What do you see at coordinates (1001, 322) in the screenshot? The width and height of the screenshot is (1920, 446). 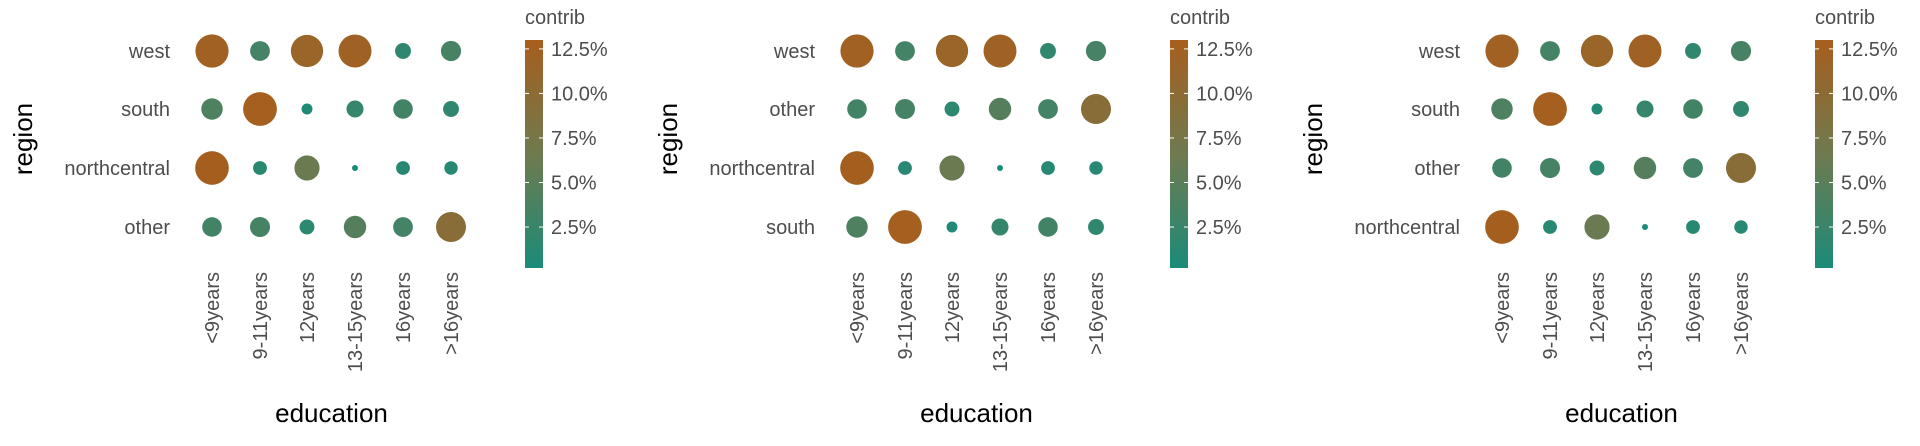 I see `x-tick-label: 13-15years` at bounding box center [1001, 322].